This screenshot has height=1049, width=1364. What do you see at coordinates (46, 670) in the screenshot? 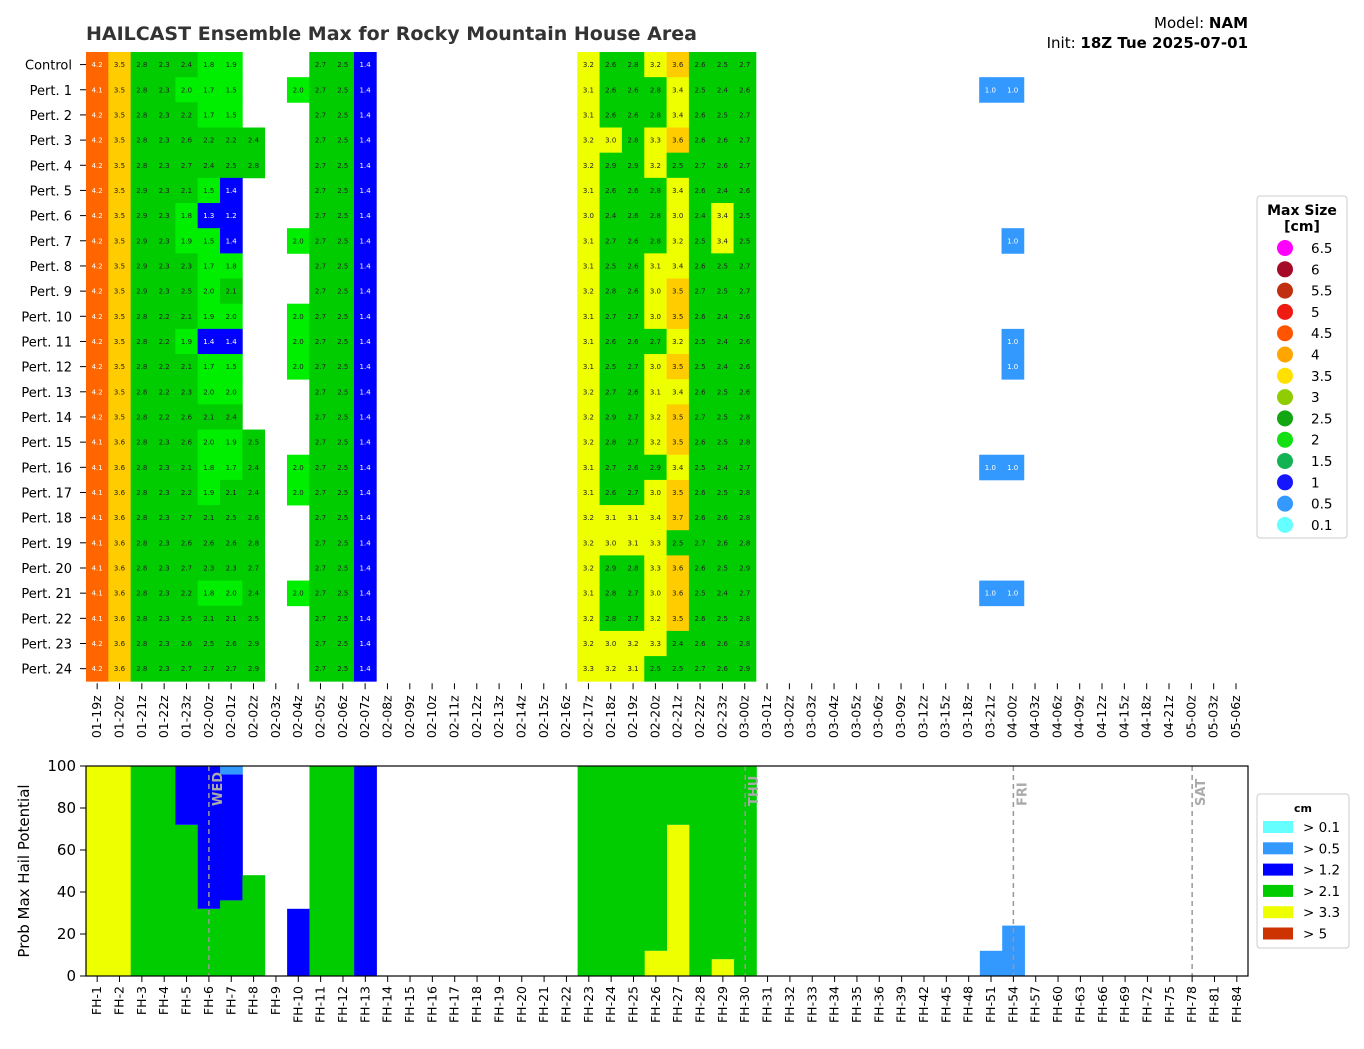
I see `row-label: Pert. 24` at bounding box center [46, 670].